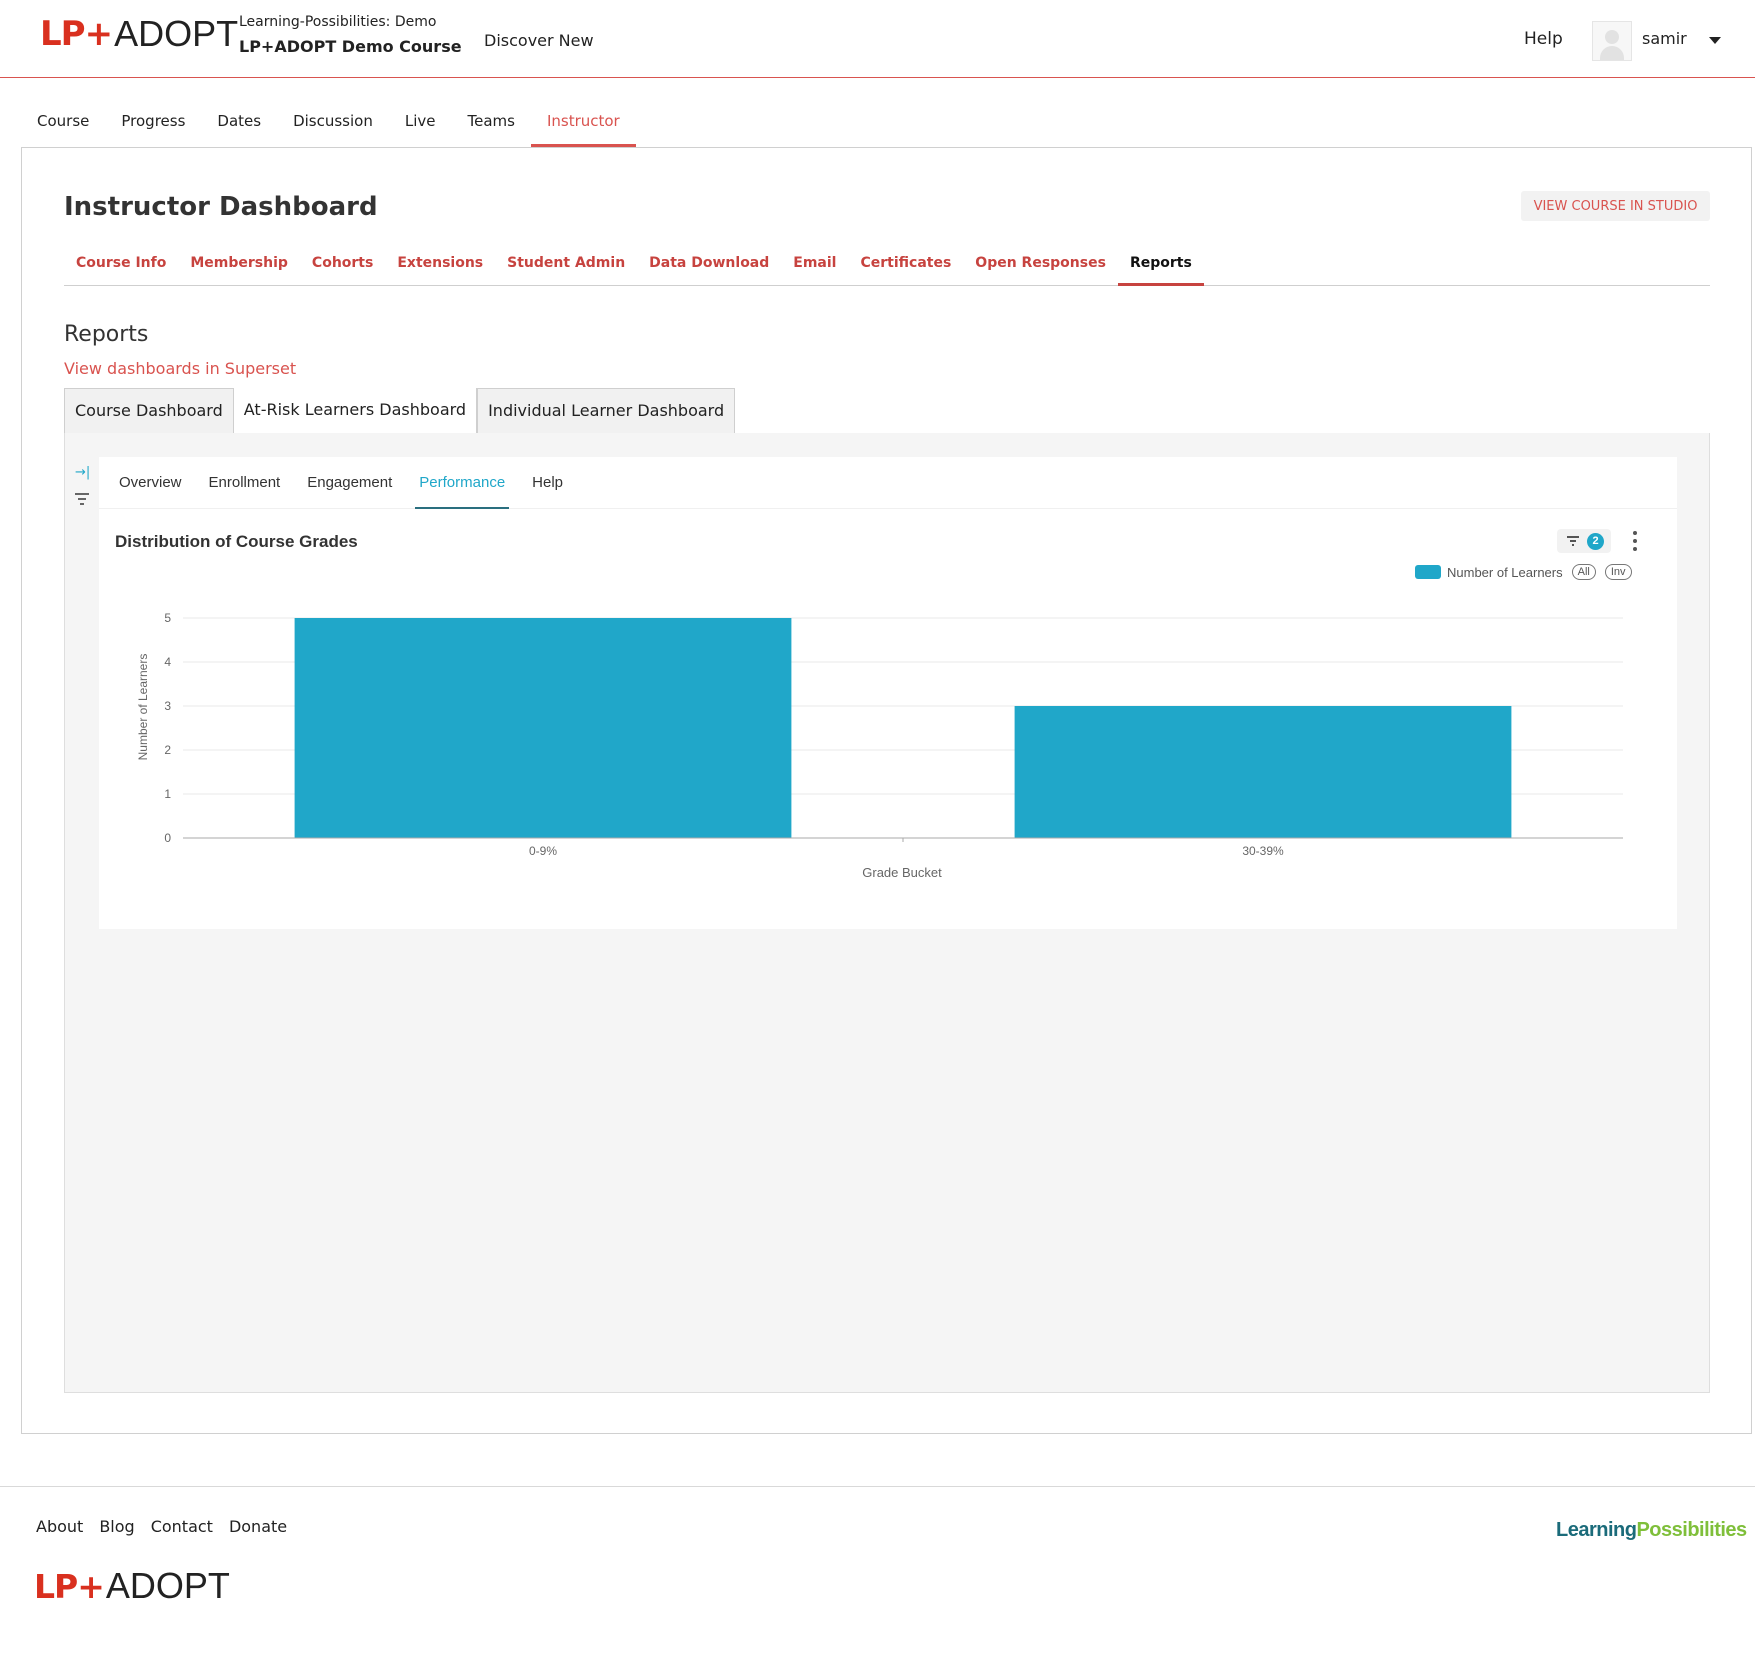  I want to click on chart-title: Distribution of Course Grades, so click(236, 541).